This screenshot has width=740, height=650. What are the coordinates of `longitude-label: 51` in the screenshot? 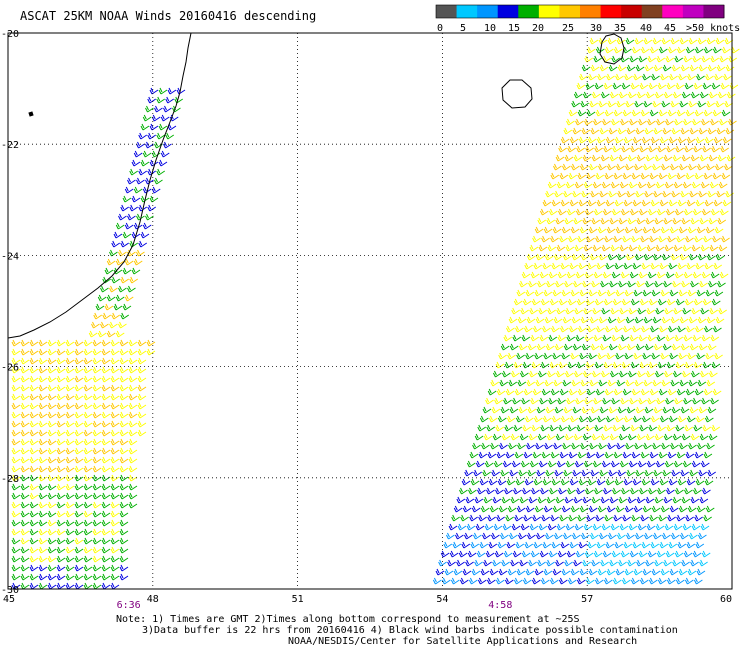 It's located at (298, 599).